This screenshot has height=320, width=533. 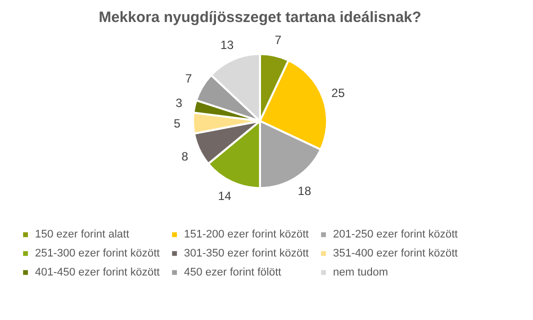 I want to click on legend-label: 201-250 ezer forint között, so click(x=395, y=234).